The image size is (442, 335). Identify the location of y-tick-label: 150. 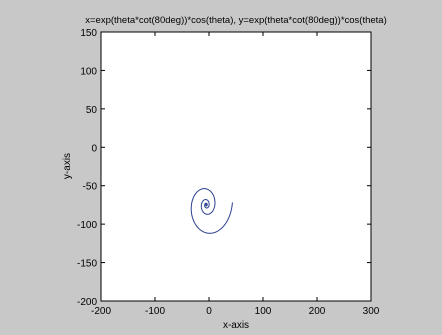
(88, 33).